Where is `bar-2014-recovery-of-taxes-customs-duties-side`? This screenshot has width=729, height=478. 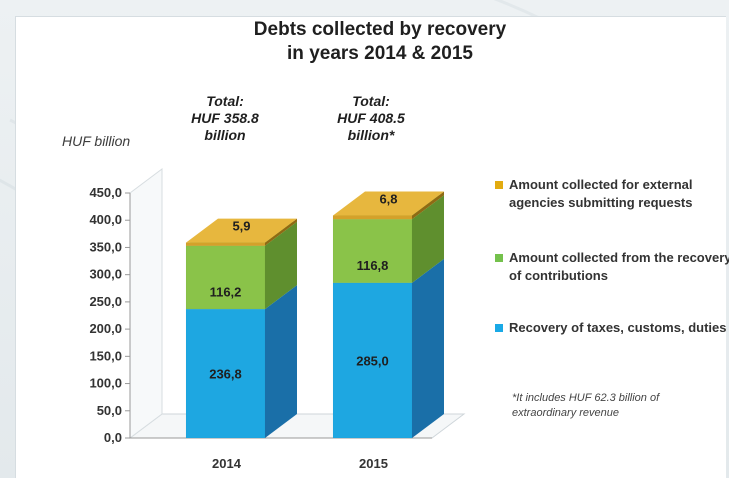 bar-2014-recovery-of-taxes-customs-duties-side is located at coordinates (281, 361).